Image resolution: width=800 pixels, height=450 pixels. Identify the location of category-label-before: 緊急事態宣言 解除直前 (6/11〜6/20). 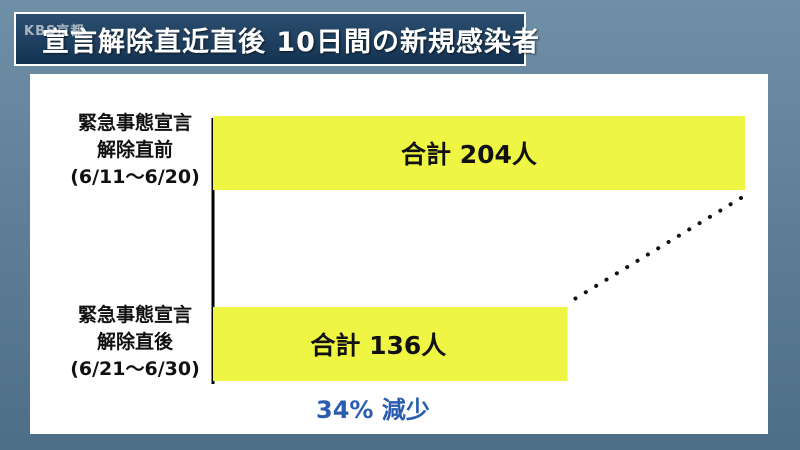
(135, 150).